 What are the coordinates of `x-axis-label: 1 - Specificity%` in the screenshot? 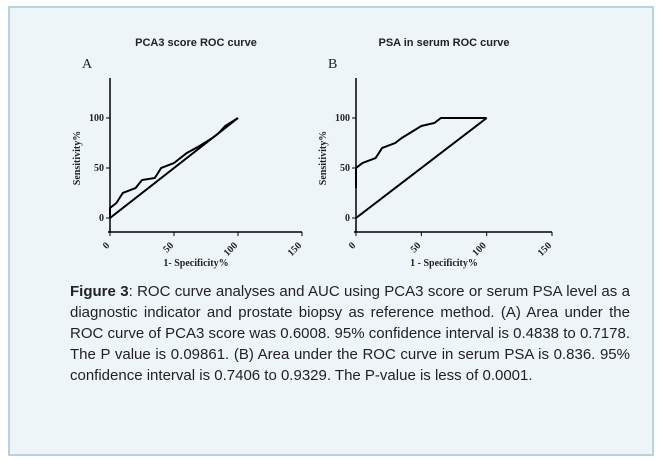 It's located at (444, 263).